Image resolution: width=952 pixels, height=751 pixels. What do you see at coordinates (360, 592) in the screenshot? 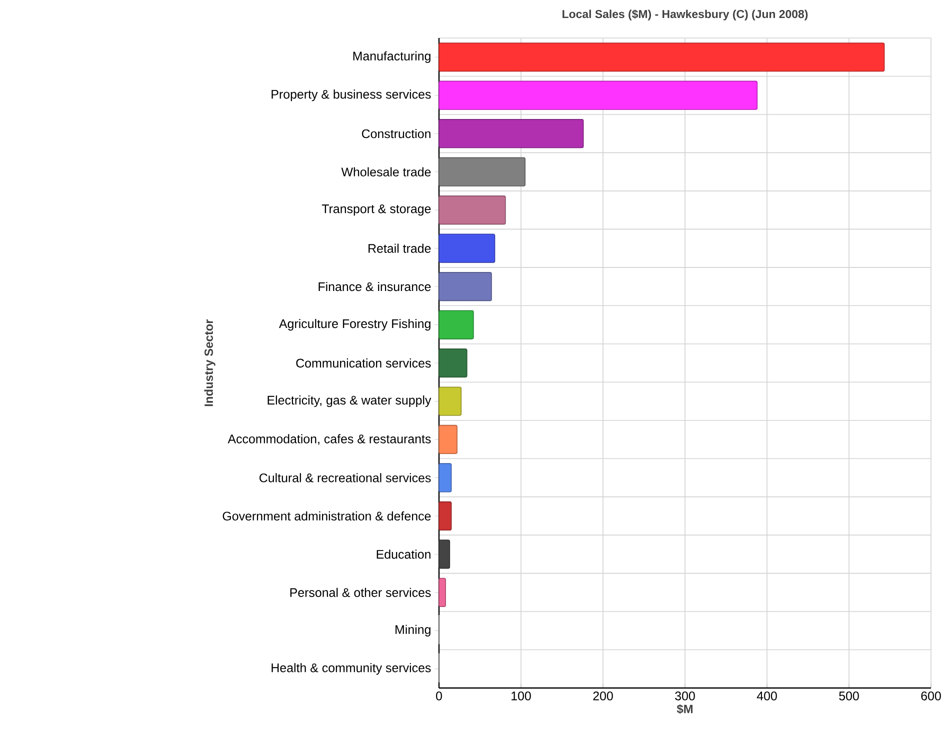
I see `y-tick-label: Personal & other services` at bounding box center [360, 592].